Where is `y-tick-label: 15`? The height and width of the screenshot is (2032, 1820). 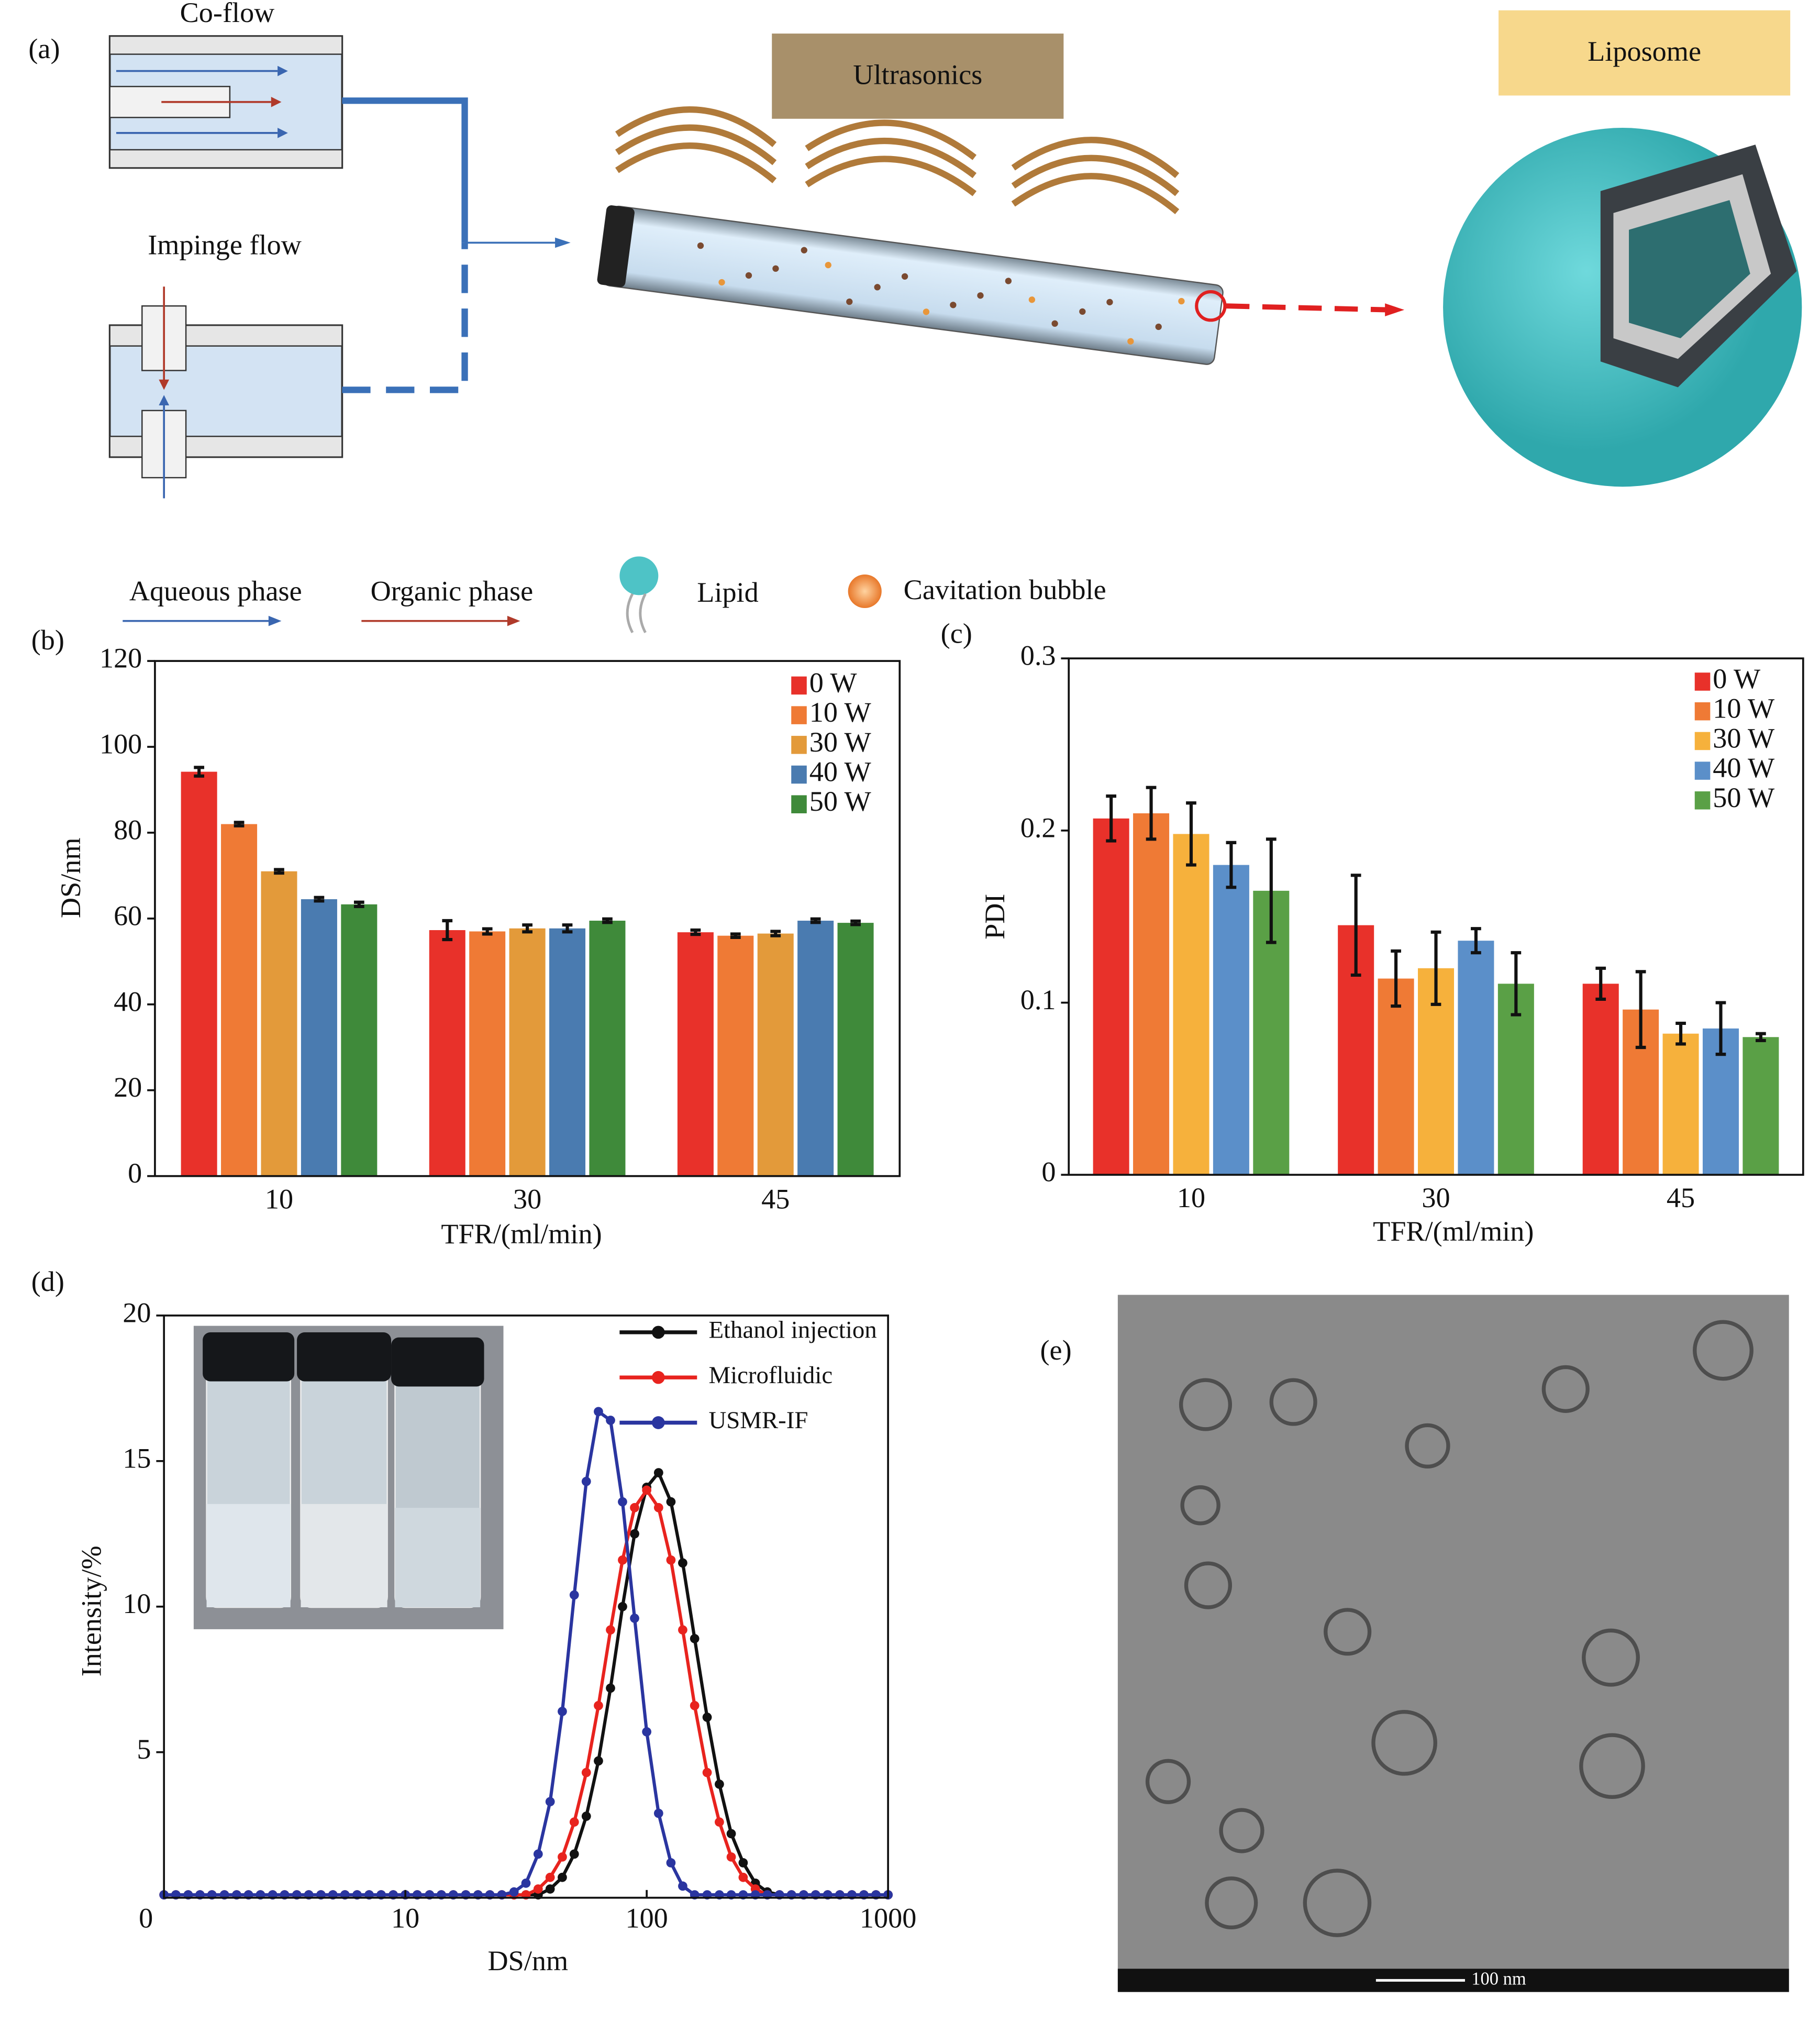 y-tick-label: 15 is located at coordinates (137, 1458).